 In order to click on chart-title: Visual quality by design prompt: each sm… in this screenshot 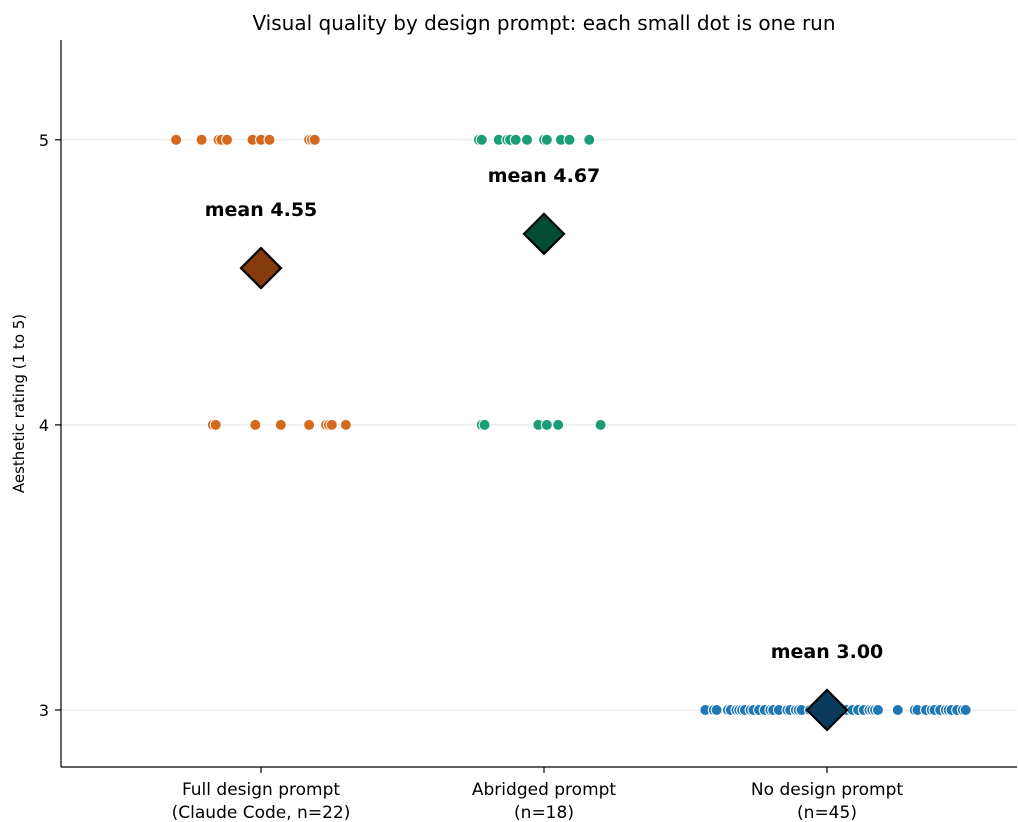, I will do `click(543, 23)`.